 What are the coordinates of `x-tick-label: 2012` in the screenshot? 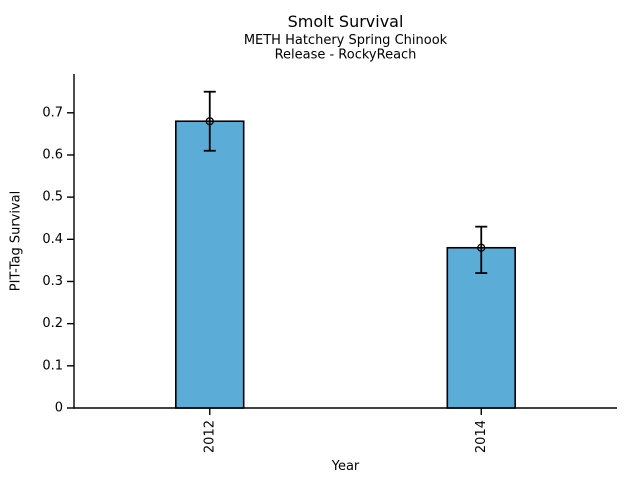 It's located at (209, 436).